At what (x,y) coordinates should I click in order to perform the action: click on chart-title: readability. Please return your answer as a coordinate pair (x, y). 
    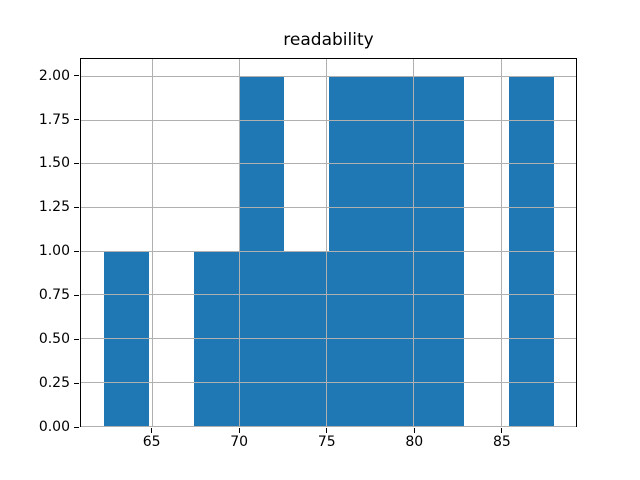
    Looking at the image, I should click on (328, 40).